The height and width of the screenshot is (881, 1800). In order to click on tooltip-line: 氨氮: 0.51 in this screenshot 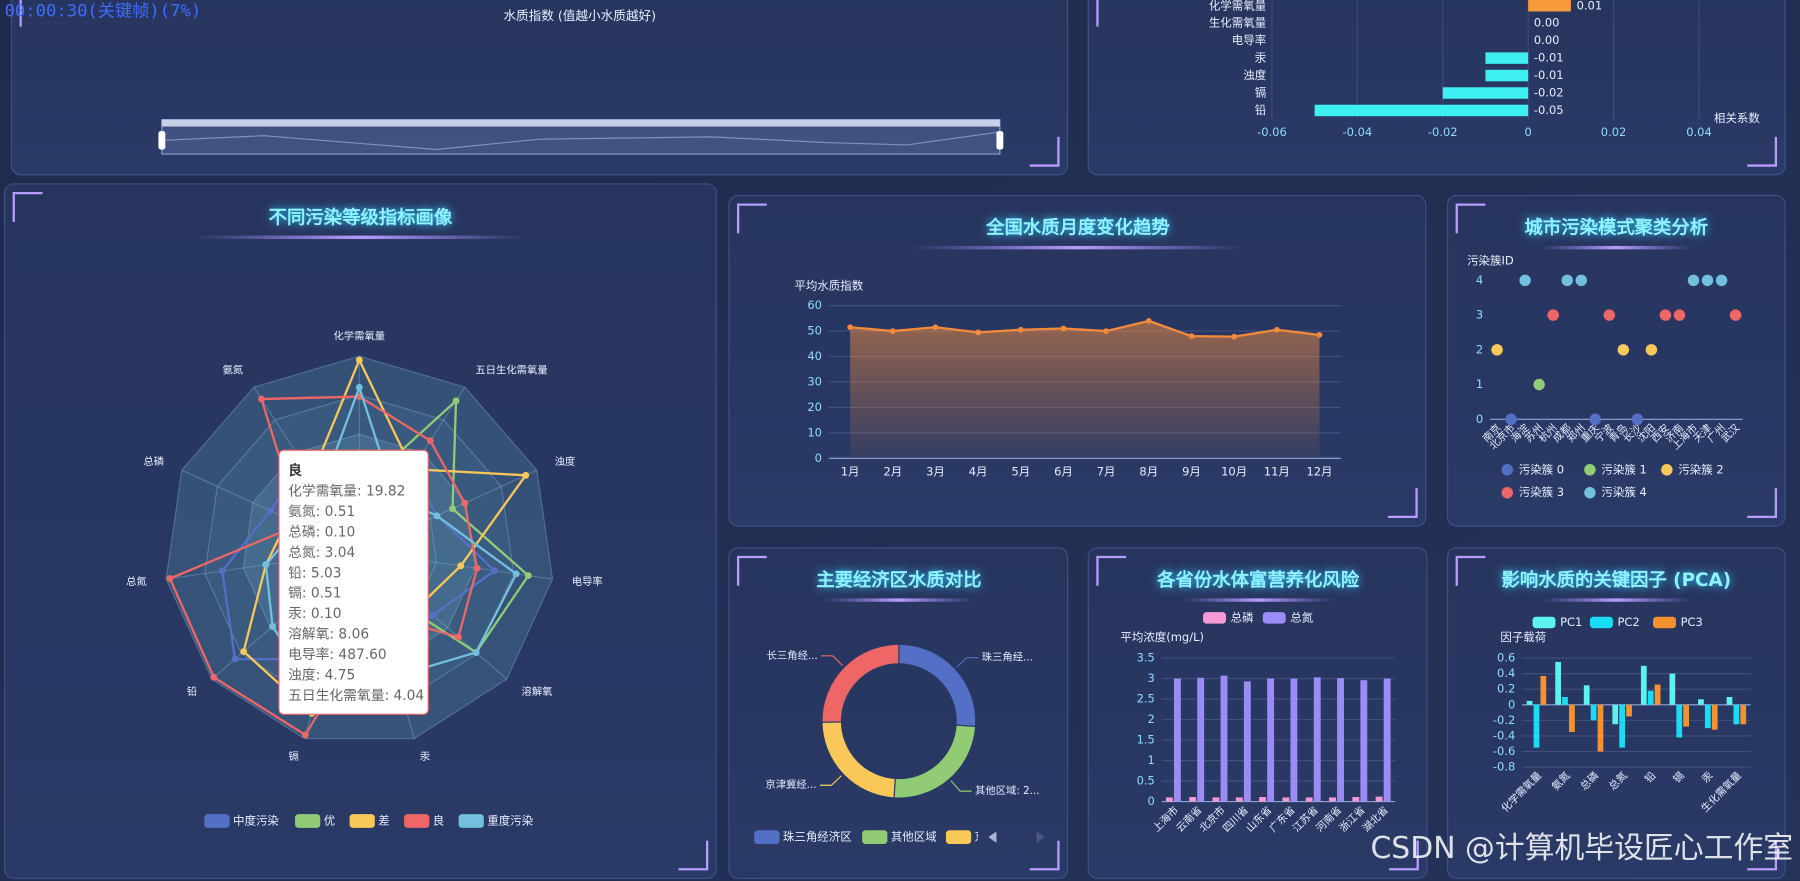, I will do `click(321, 512)`.